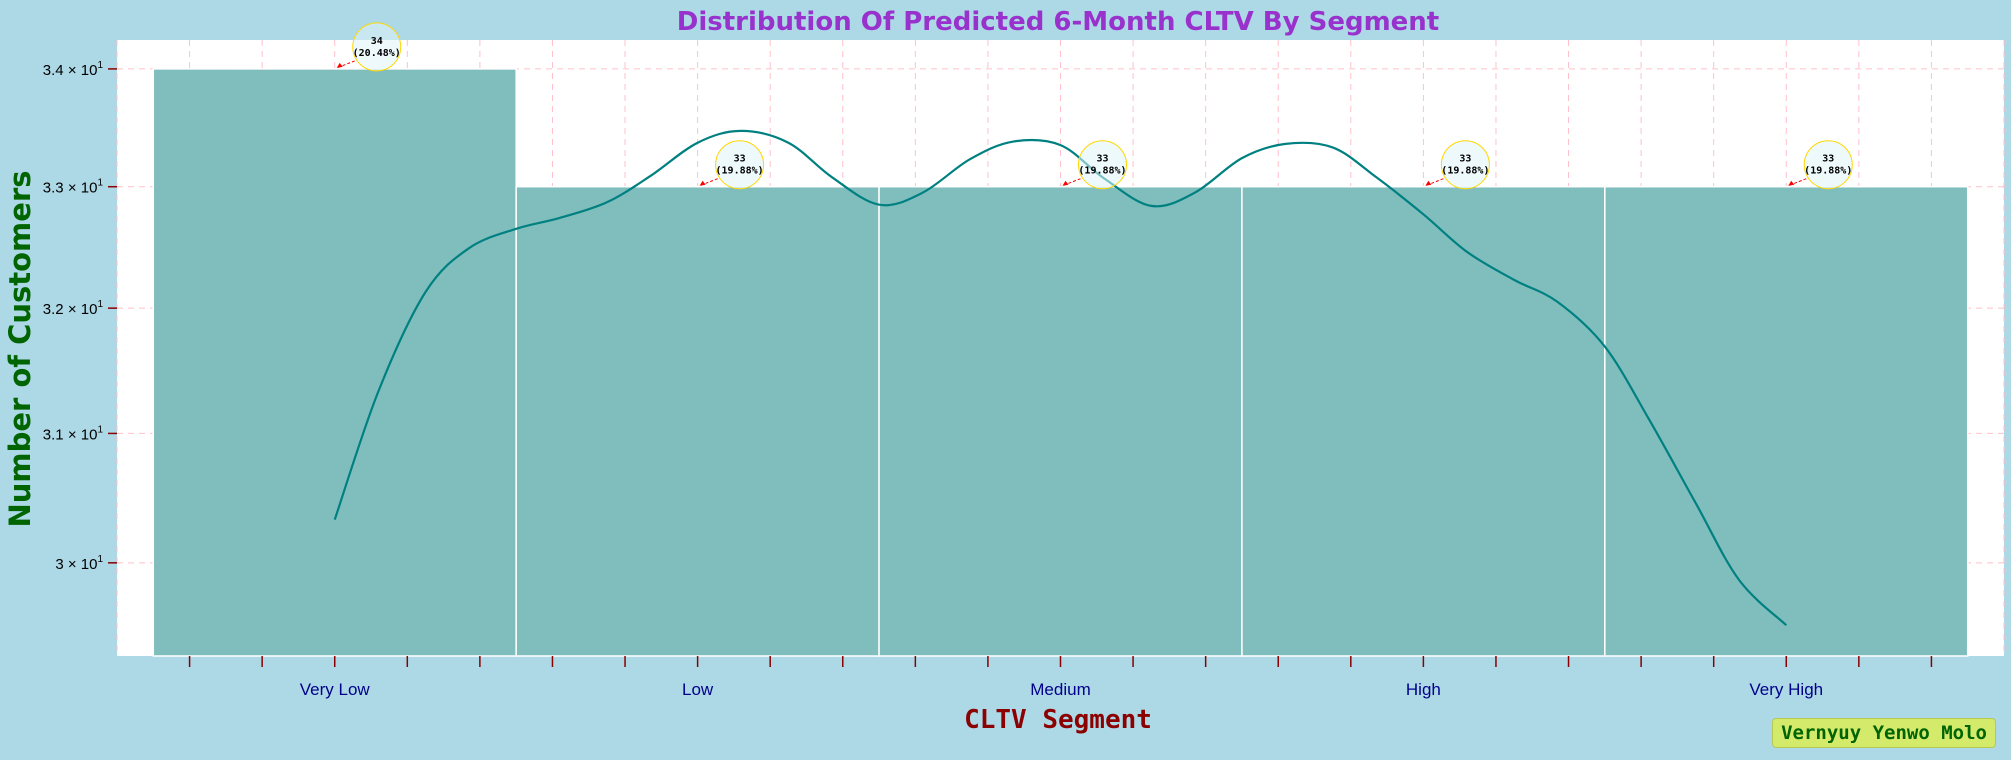 The image size is (2011, 760). I want to click on annotation-count: 34, so click(377, 41).